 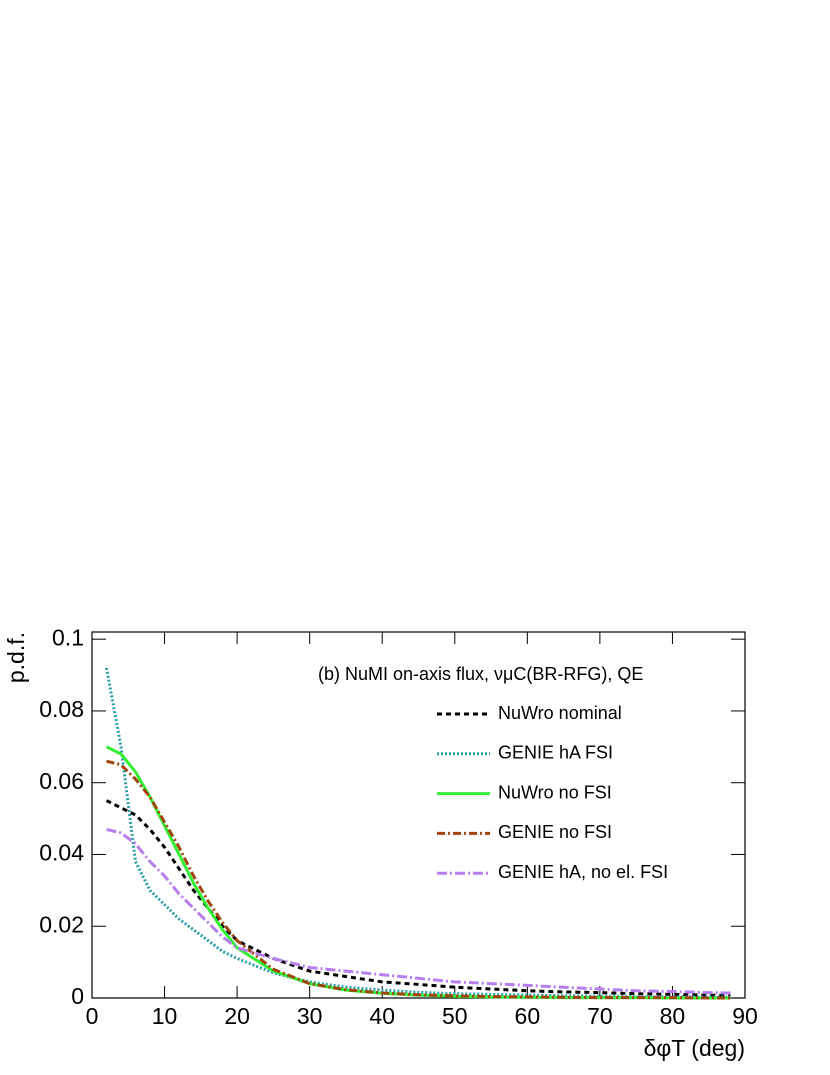 What do you see at coordinates (583, 872) in the screenshot?
I see `legend-label: GENIE hA, no el. FSI` at bounding box center [583, 872].